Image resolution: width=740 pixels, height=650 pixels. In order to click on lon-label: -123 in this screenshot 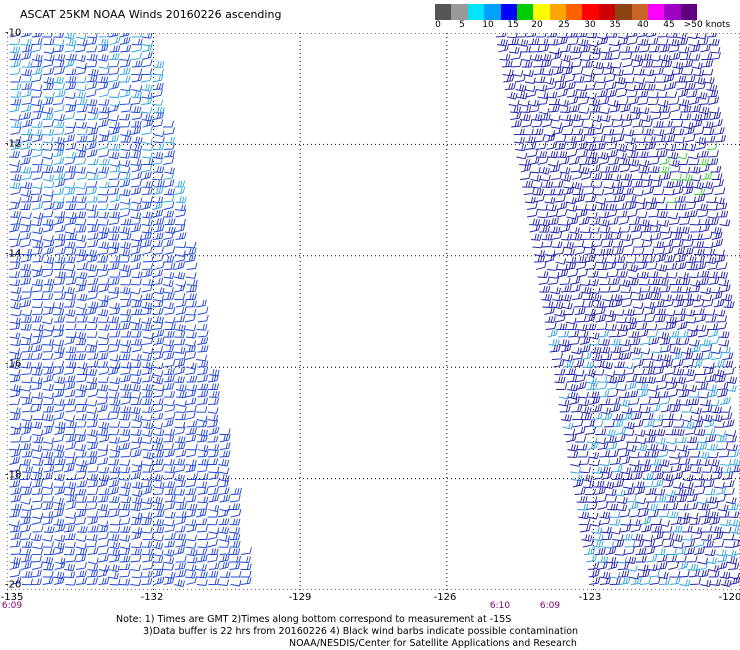, I will do `click(590, 597)`.